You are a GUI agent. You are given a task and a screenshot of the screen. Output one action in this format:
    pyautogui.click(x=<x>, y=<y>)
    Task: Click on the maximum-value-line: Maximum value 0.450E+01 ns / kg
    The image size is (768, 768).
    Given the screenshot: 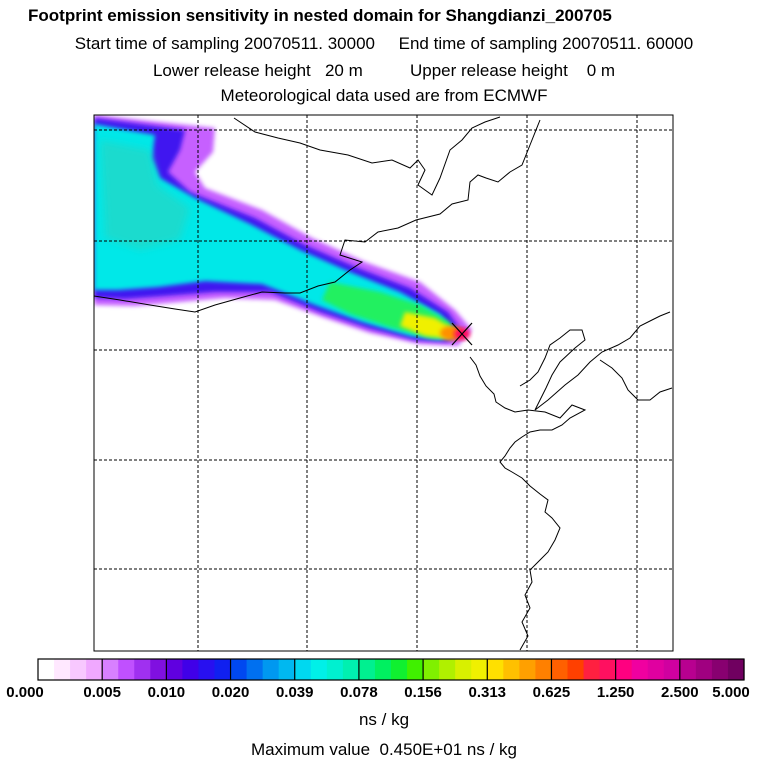 What is the action you would take?
    pyautogui.click(x=384, y=750)
    